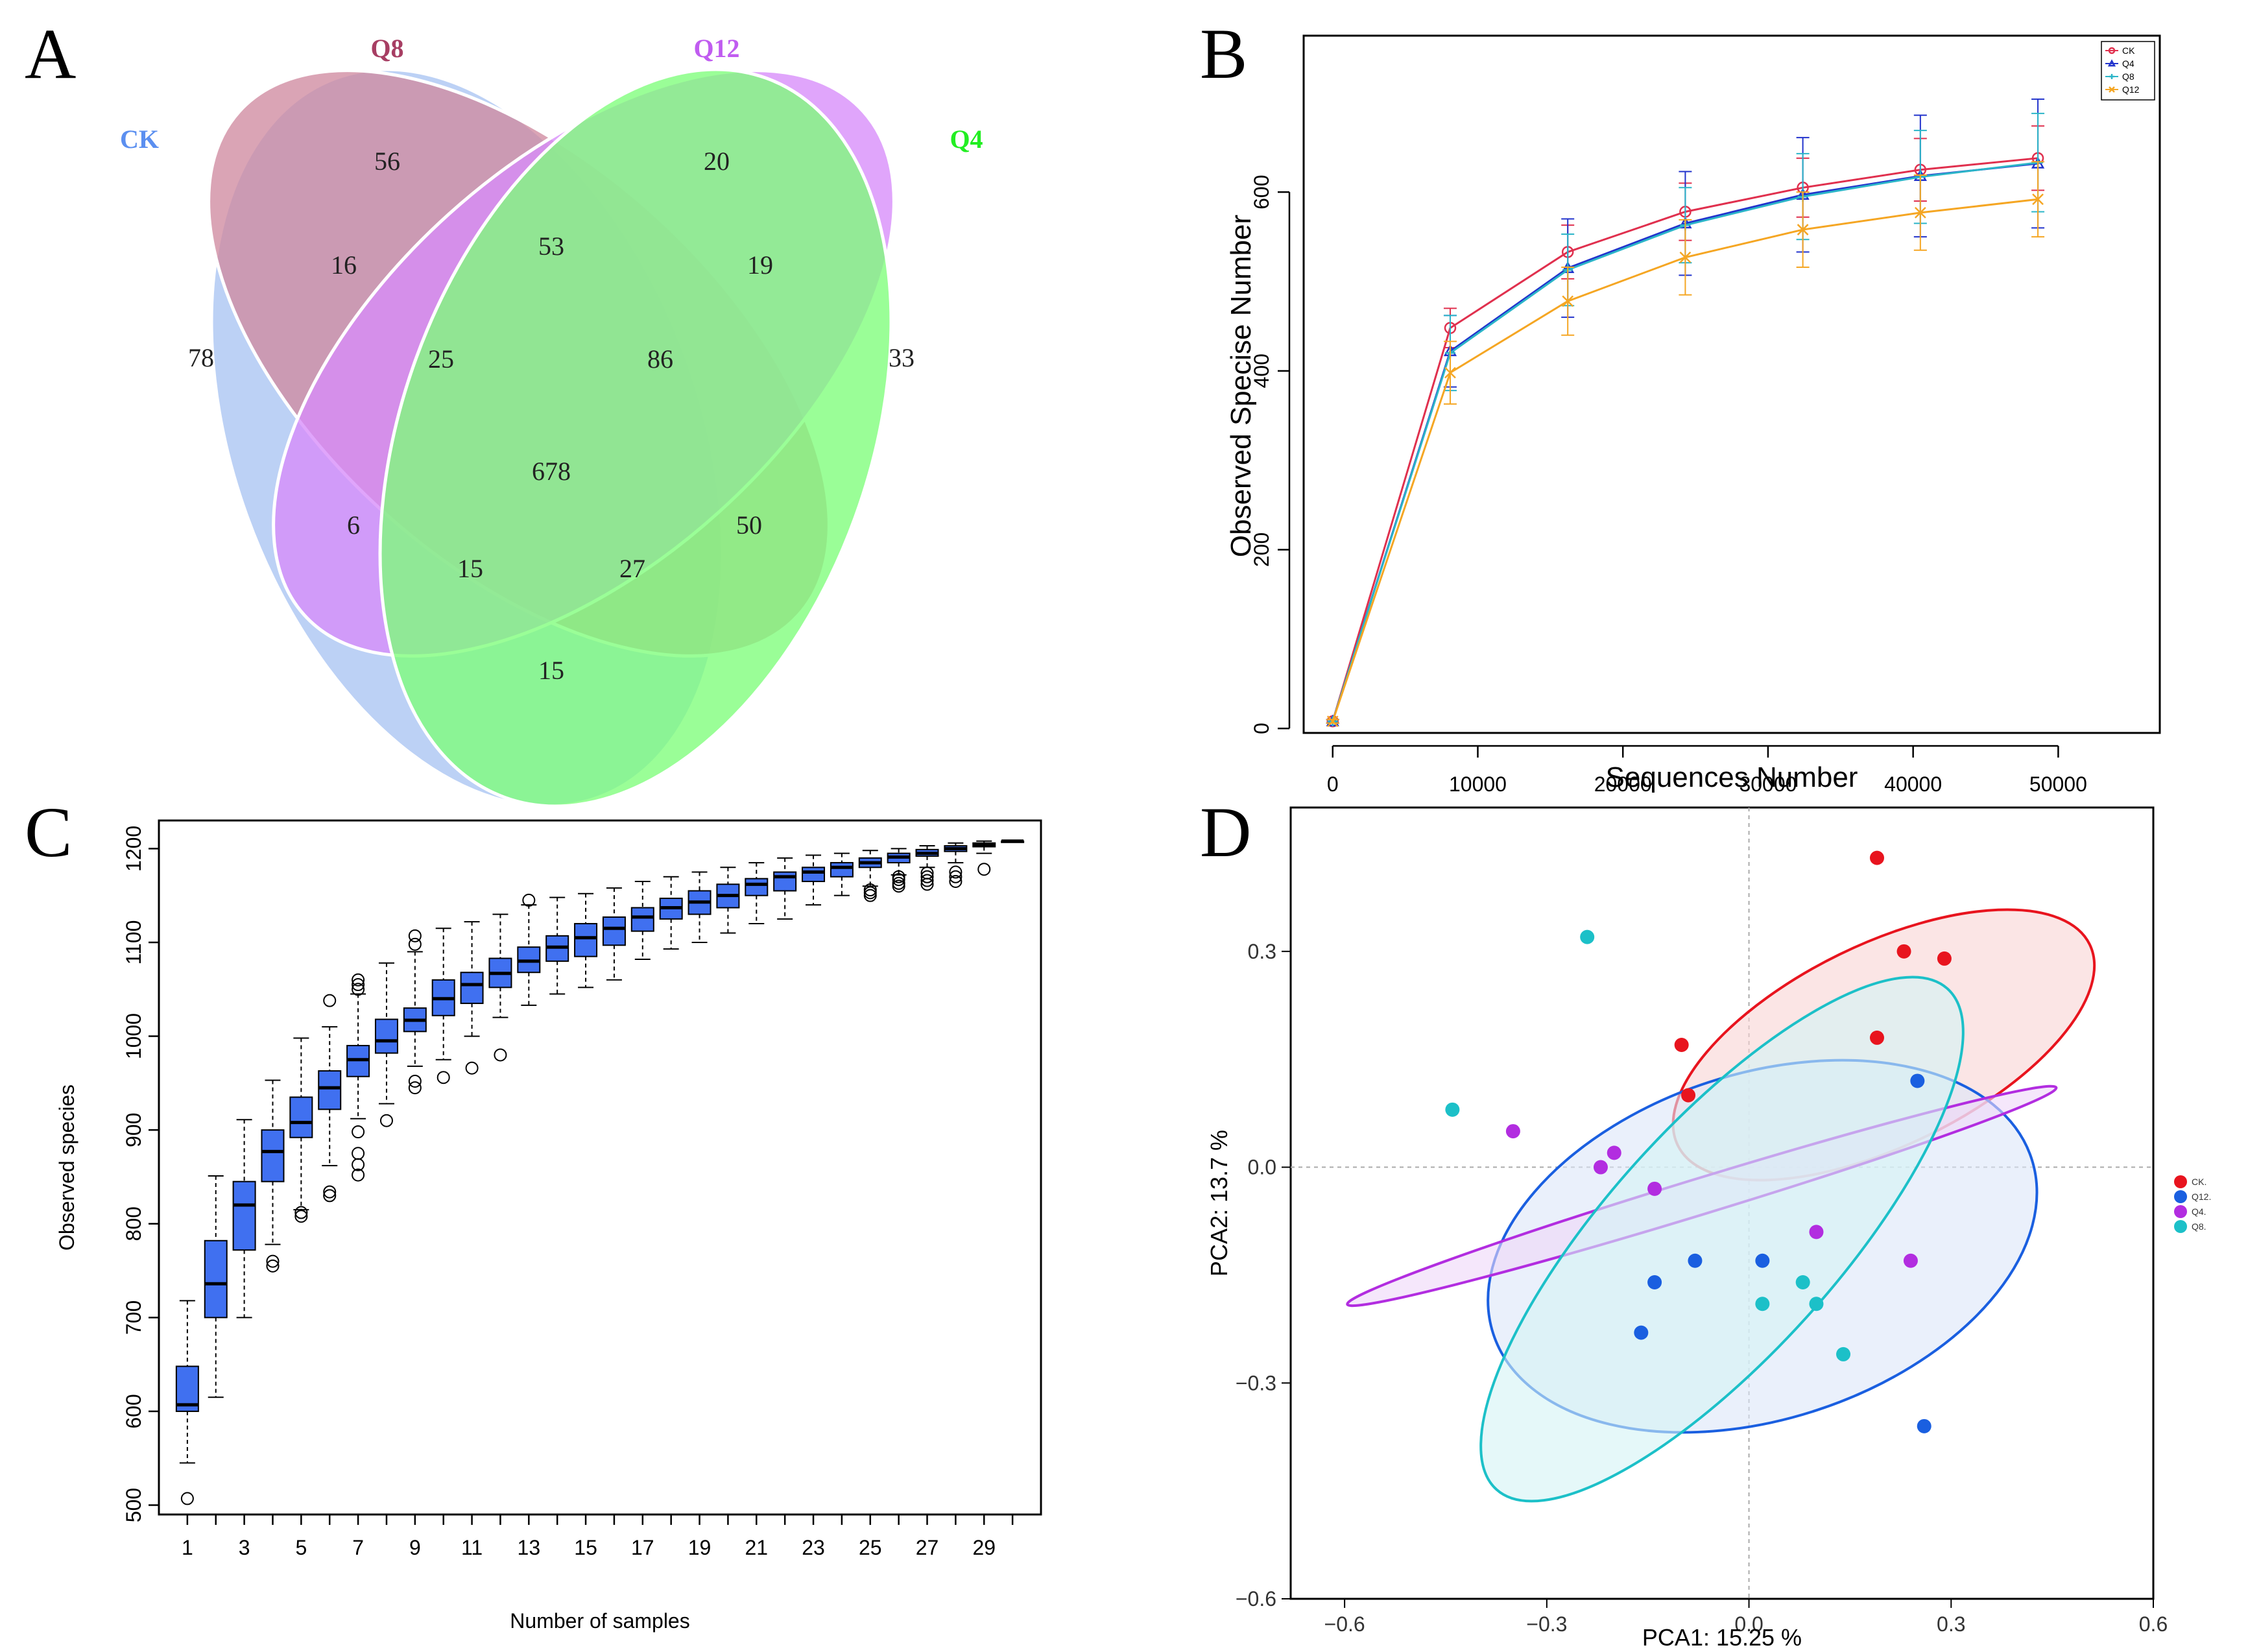 The image size is (2248, 1652). I want to click on venn-region-count-ck-q8-q4: 27, so click(632, 569).